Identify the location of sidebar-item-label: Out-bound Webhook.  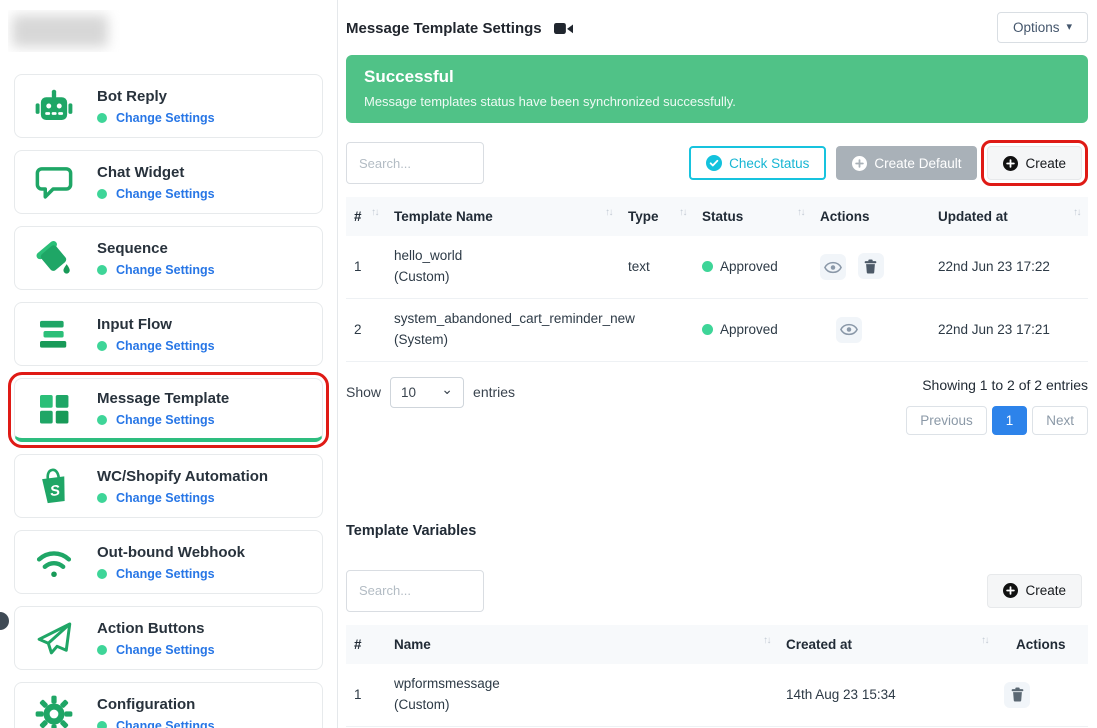
(171, 552).